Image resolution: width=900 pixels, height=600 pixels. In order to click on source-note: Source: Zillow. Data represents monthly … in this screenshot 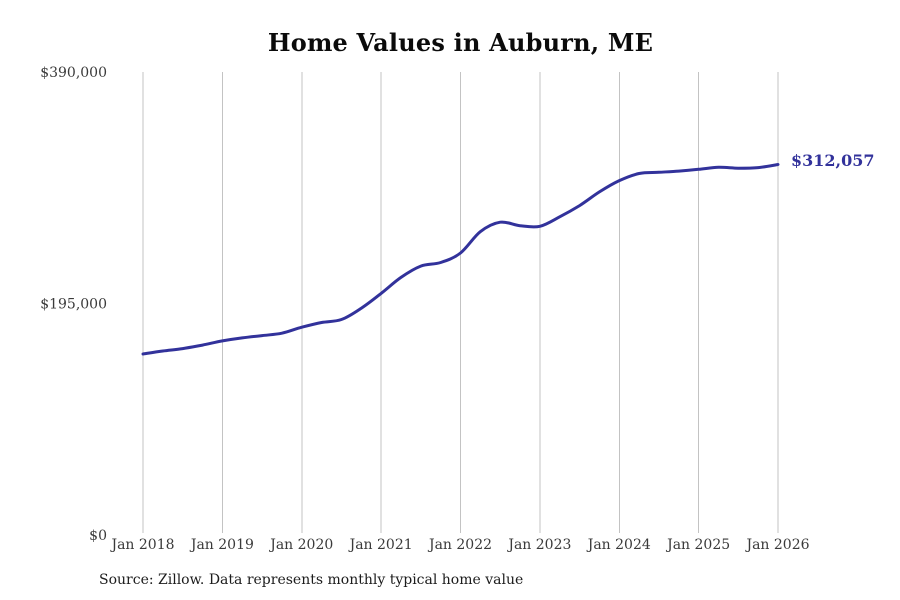, I will do `click(311, 580)`.